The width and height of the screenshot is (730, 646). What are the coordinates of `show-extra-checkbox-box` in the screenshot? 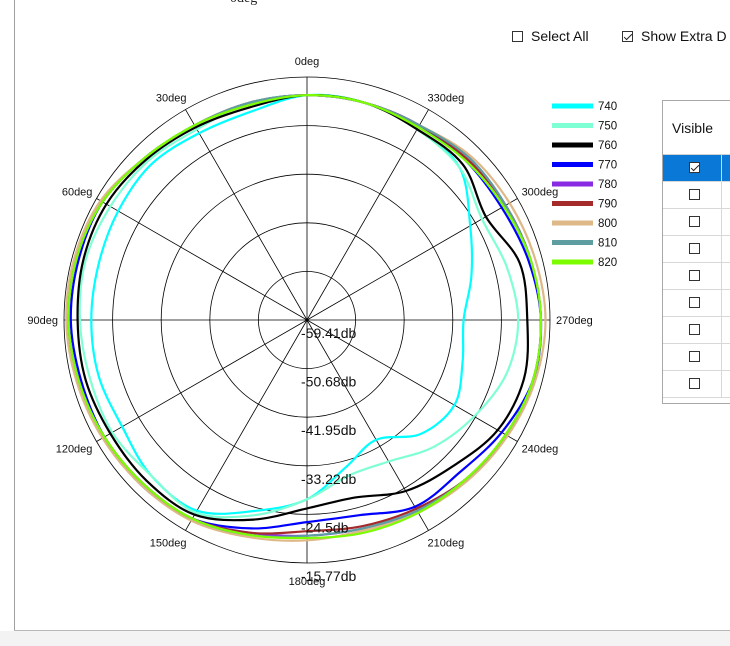 It's located at (627, 36).